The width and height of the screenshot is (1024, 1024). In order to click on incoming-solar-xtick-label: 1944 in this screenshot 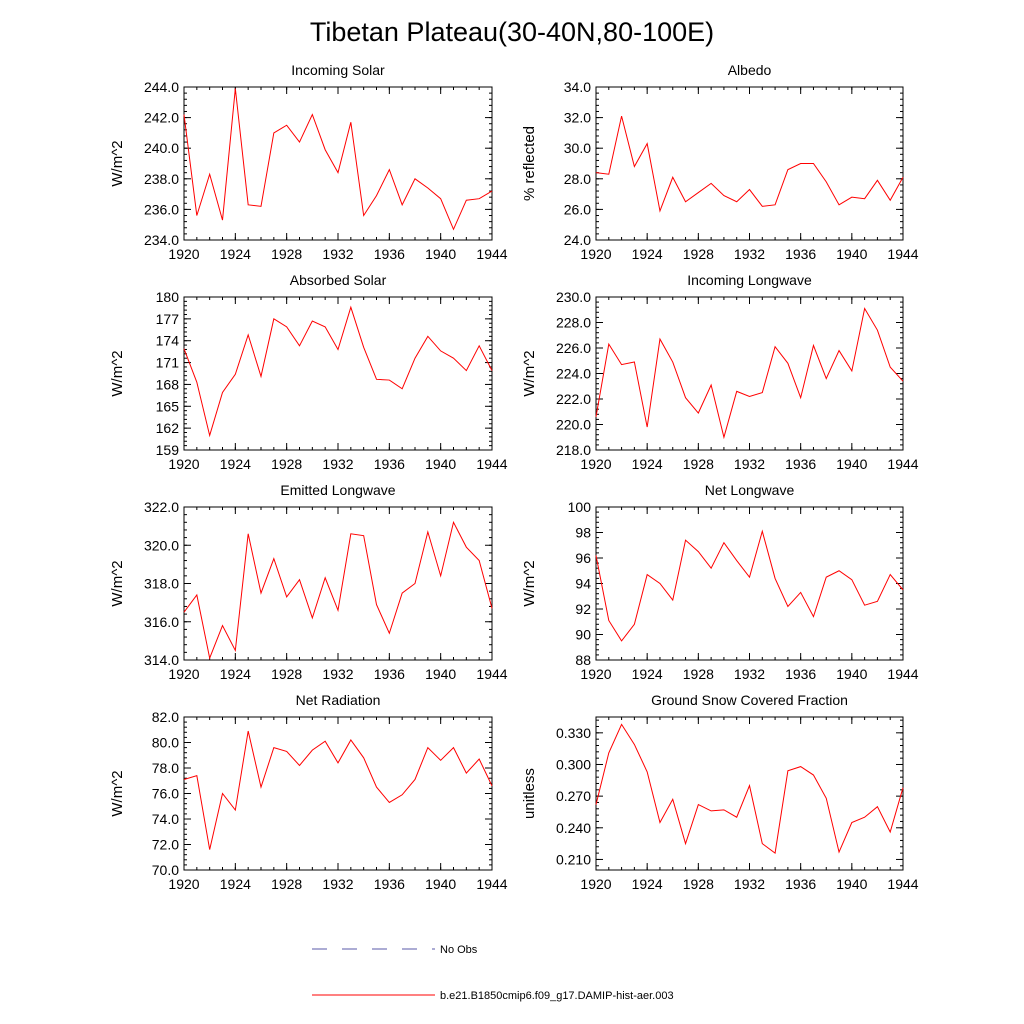, I will do `click(491, 254)`.